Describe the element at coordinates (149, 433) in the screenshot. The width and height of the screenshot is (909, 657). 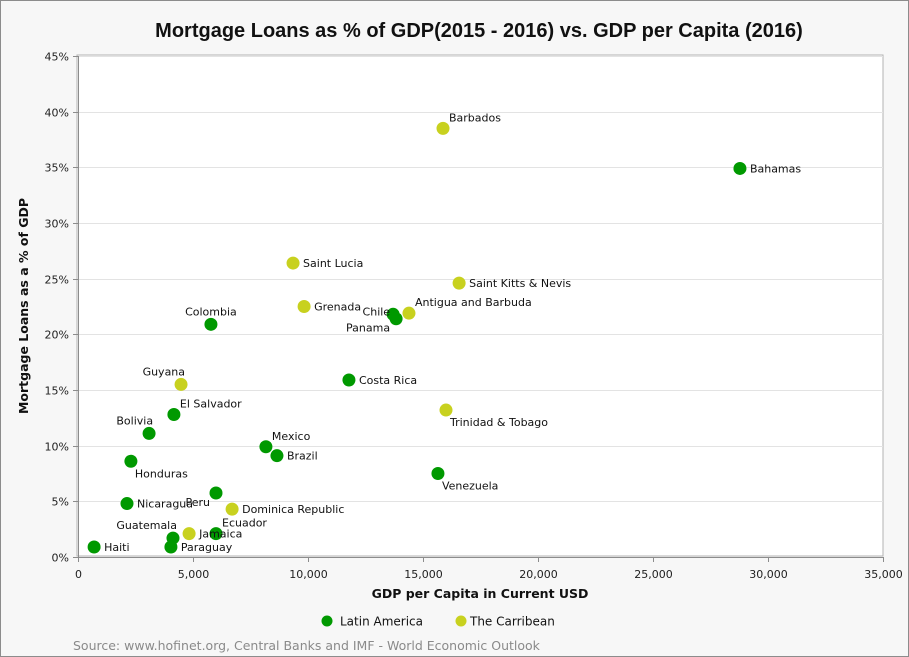
I see `point-bolivia` at that location.